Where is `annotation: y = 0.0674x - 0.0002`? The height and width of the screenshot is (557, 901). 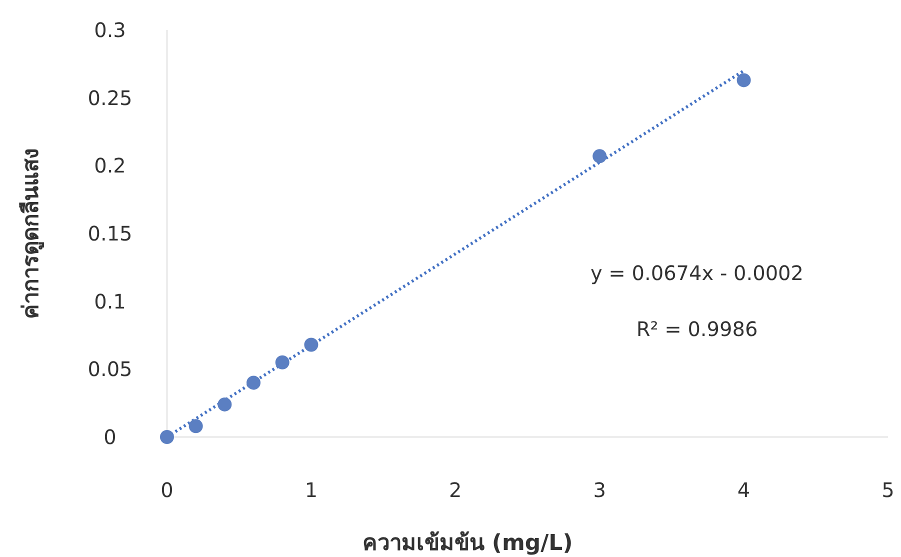
annotation: y = 0.0674x - 0.0002 is located at coordinates (697, 273).